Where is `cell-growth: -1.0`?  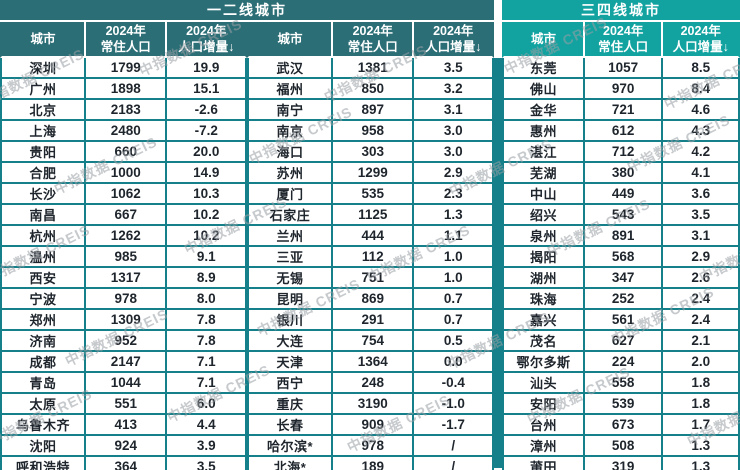 cell-growth: -1.0 is located at coordinates (453, 404).